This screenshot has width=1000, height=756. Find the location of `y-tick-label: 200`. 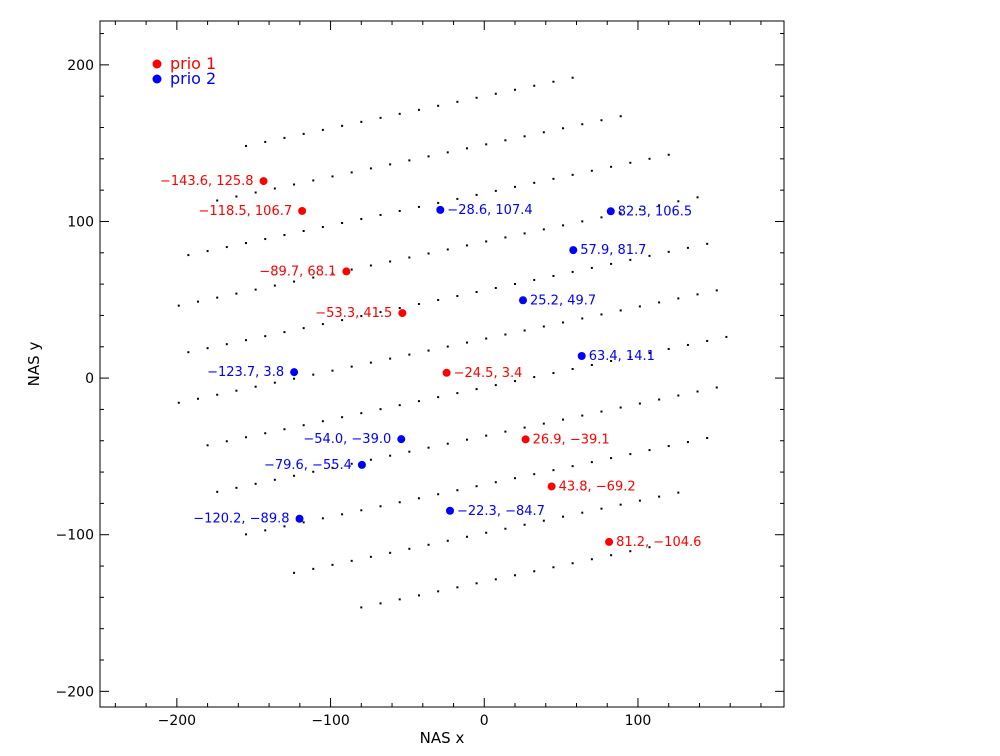

y-tick-label: 200 is located at coordinates (80, 66).